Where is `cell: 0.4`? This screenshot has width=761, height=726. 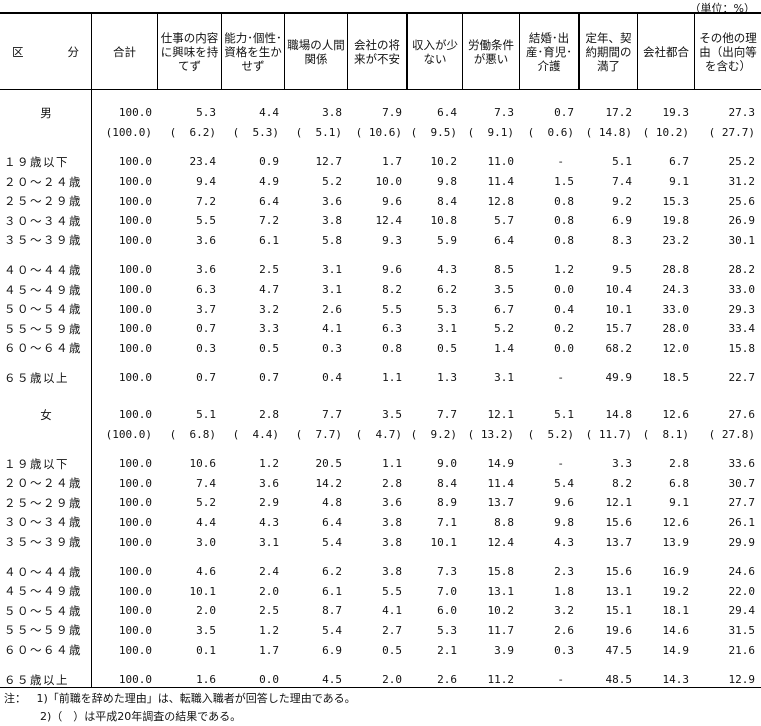
cell: 0.4 is located at coordinates (564, 309).